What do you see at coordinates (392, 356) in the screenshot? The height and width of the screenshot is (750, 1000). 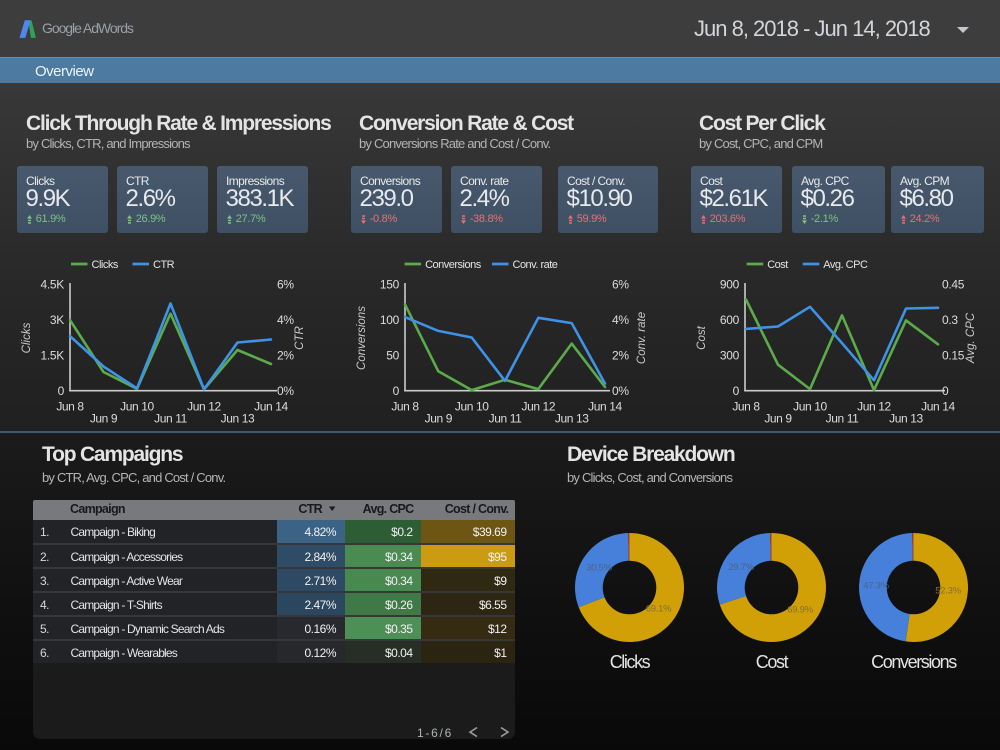 I see `svg-text: 50` at bounding box center [392, 356].